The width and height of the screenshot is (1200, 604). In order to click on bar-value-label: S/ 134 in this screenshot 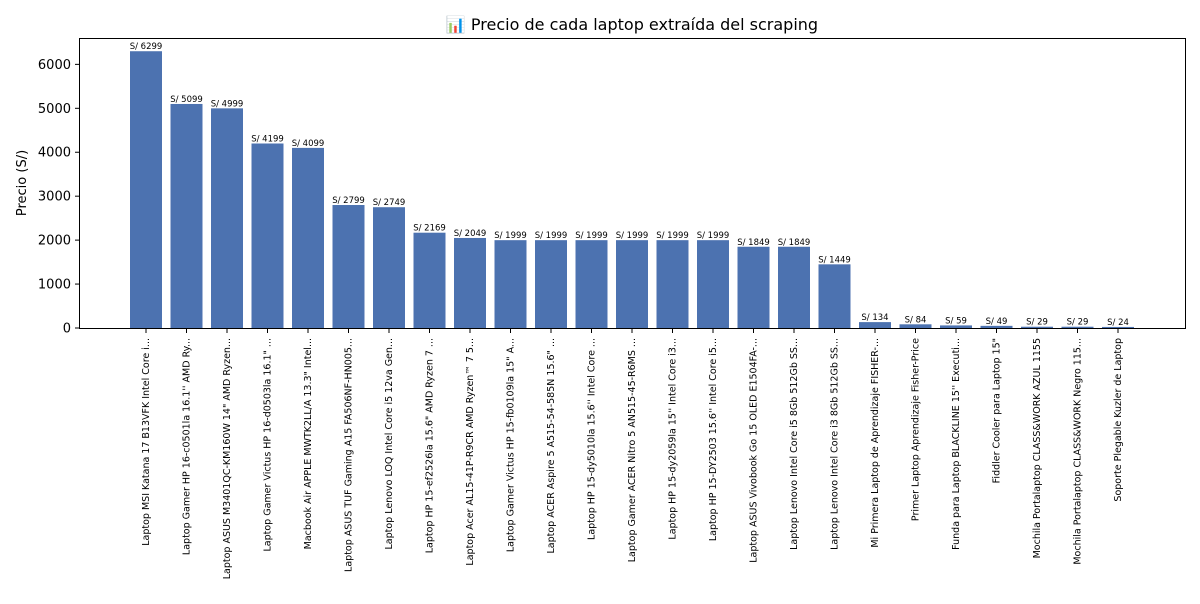, I will do `click(874, 318)`.